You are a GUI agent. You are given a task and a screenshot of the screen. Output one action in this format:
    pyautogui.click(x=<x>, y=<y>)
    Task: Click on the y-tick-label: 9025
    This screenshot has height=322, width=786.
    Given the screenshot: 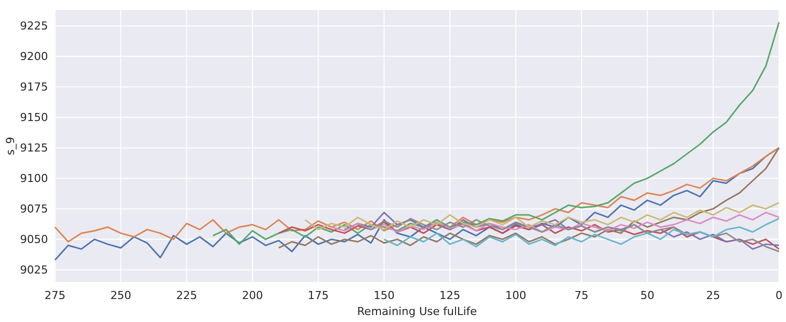 What is the action you would take?
    pyautogui.click(x=34, y=270)
    